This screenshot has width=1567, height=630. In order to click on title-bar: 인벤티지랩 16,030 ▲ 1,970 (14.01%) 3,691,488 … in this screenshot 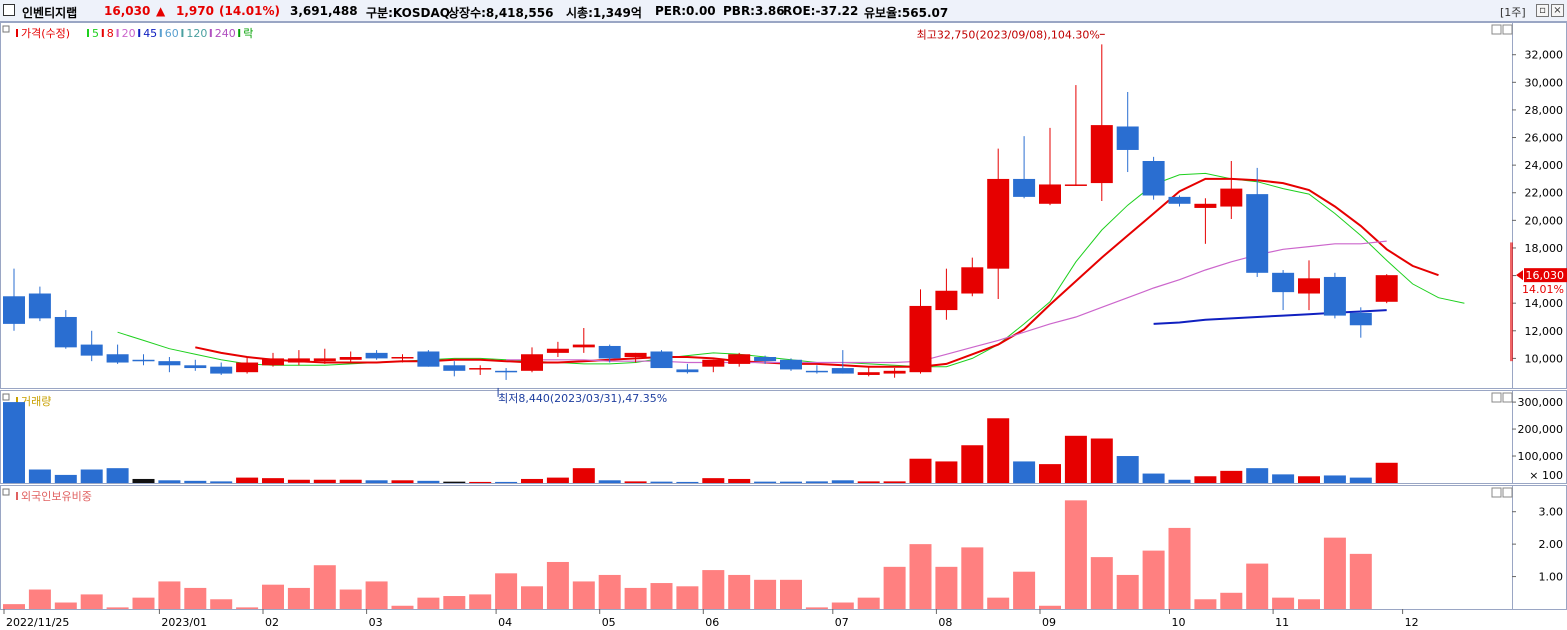, I will do `click(783, 11)`.